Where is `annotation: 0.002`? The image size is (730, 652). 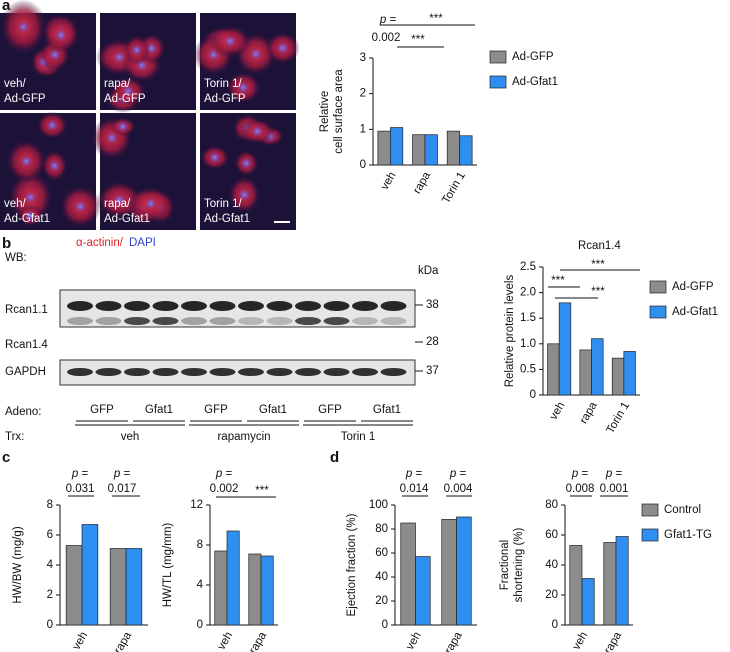
annotation: 0.002 is located at coordinates (386, 38).